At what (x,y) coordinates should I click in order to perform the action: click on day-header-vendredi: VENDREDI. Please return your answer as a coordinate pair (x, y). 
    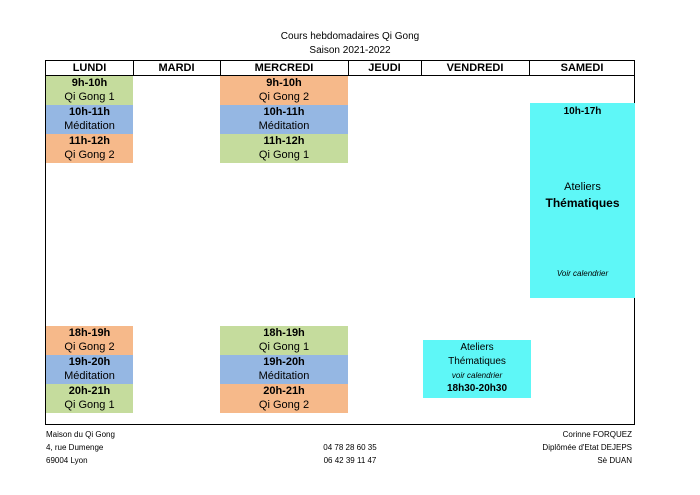
    Looking at the image, I should click on (475, 68).